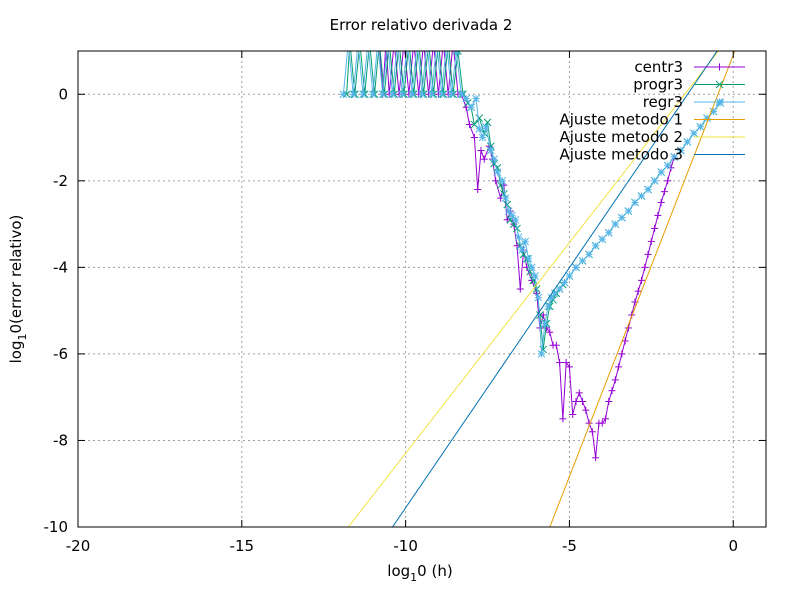  What do you see at coordinates (435, 571) in the screenshot?
I see `x-axis-label-part2: 0 (h)` at bounding box center [435, 571].